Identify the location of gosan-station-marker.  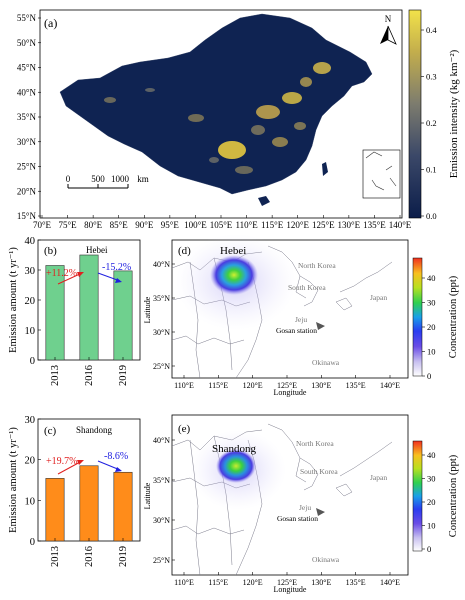
(320, 326).